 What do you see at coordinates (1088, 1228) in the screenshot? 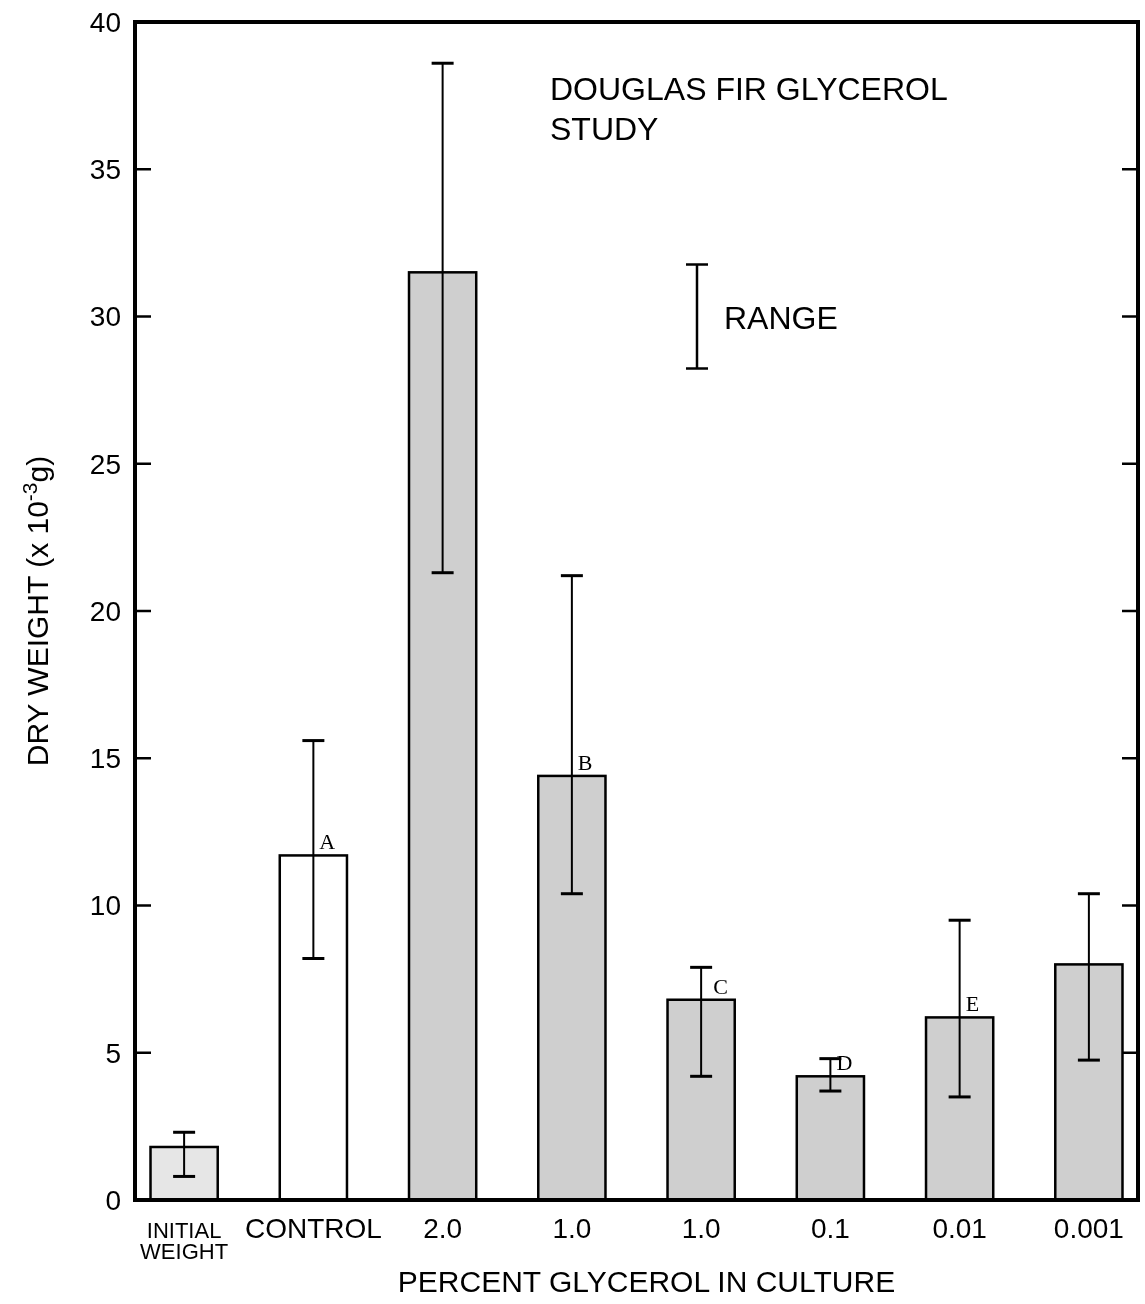
I see `x-tick-label: 0.001` at bounding box center [1088, 1228].